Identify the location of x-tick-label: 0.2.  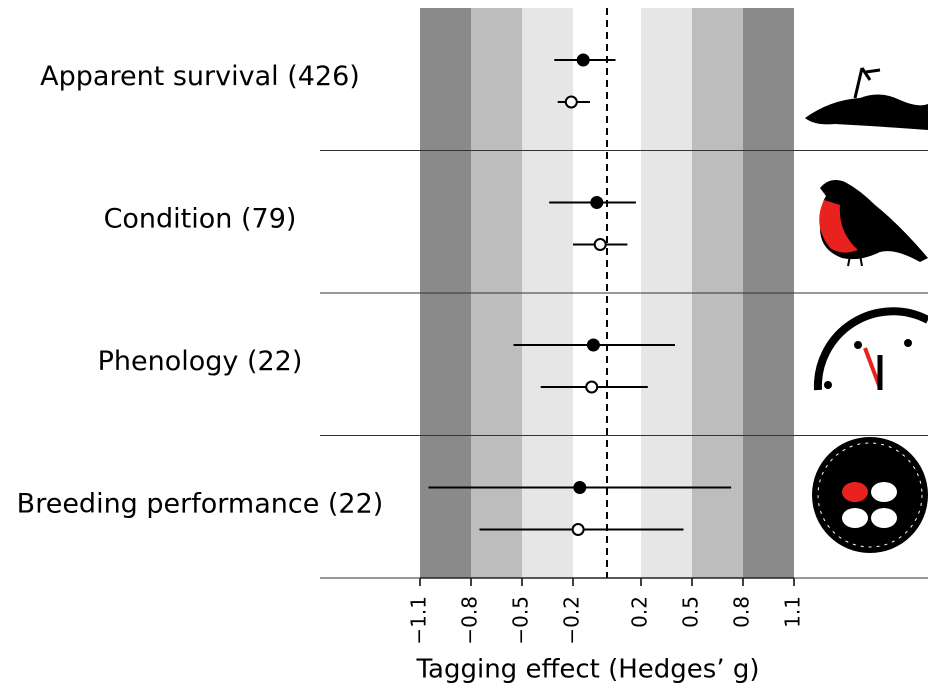
(640, 612).